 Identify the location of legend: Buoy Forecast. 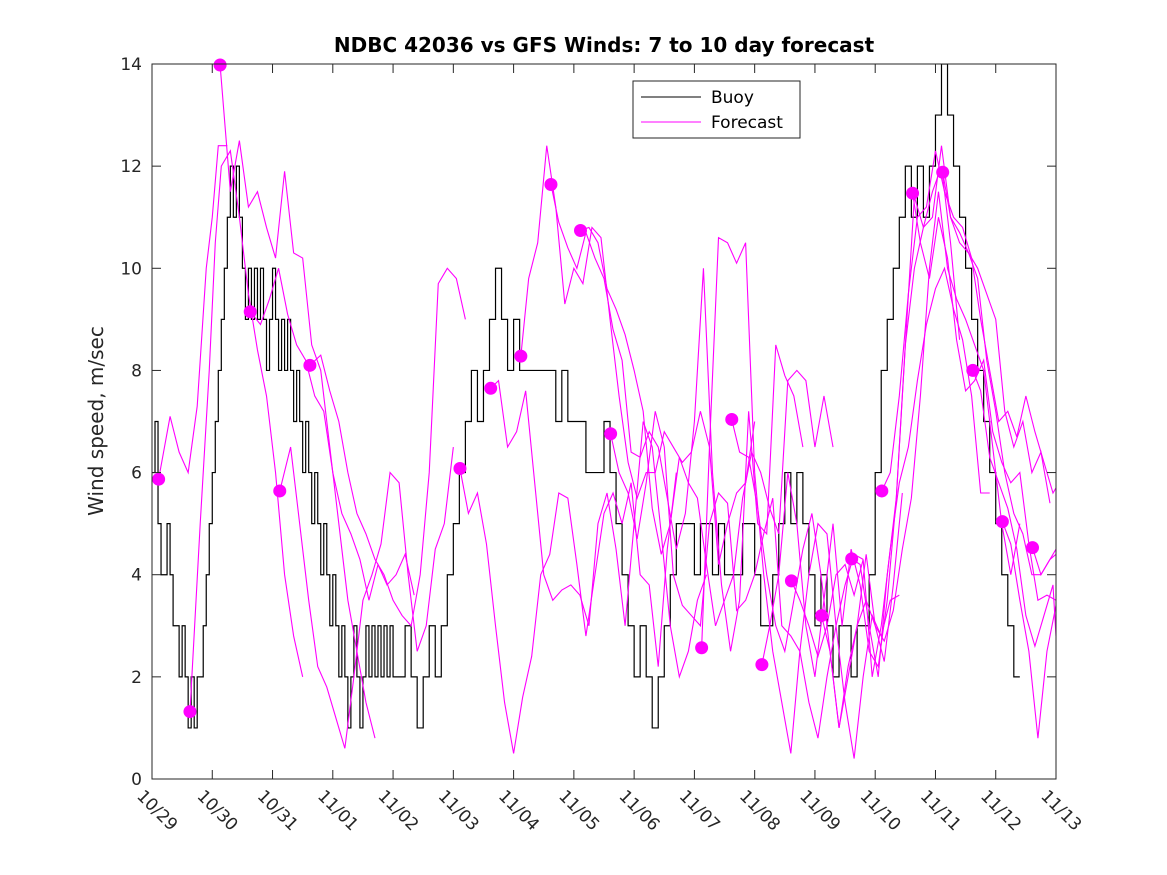
(716, 109).